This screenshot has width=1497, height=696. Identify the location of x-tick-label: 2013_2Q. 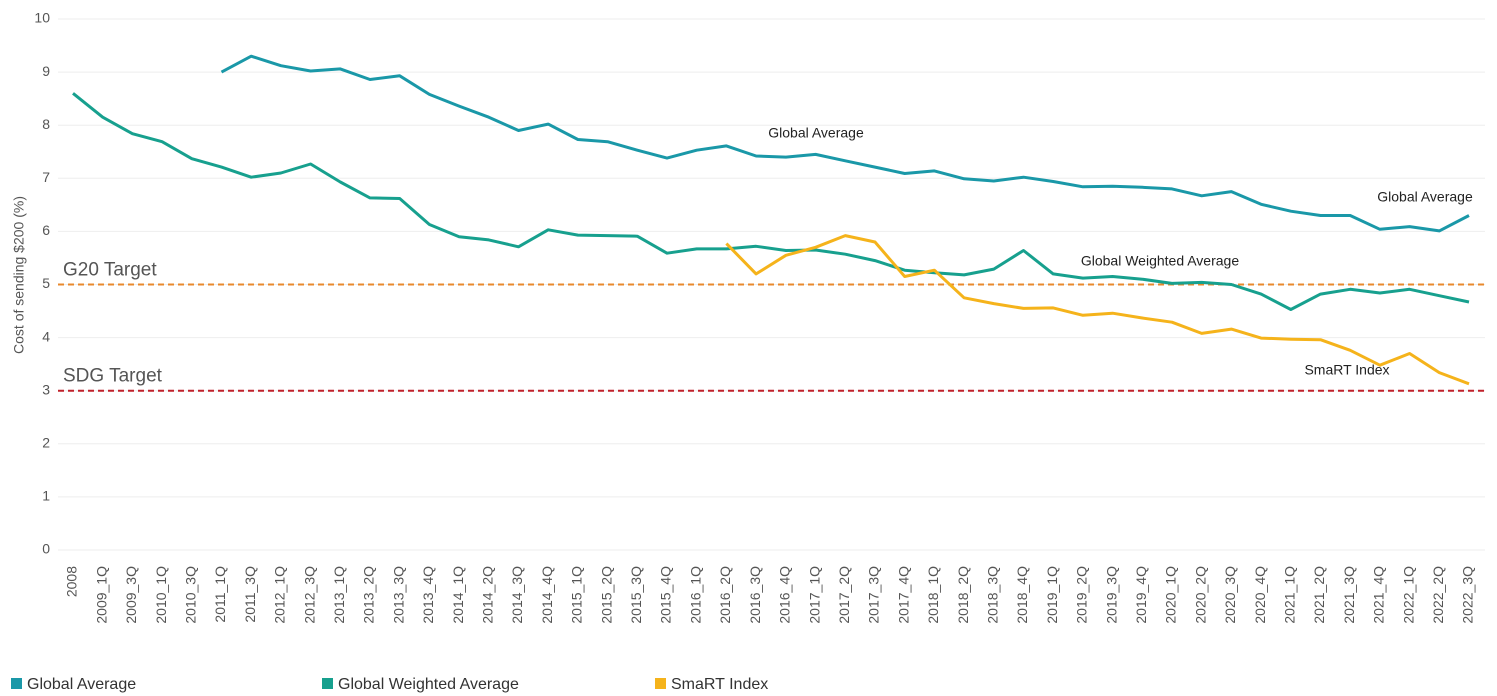
(369, 595).